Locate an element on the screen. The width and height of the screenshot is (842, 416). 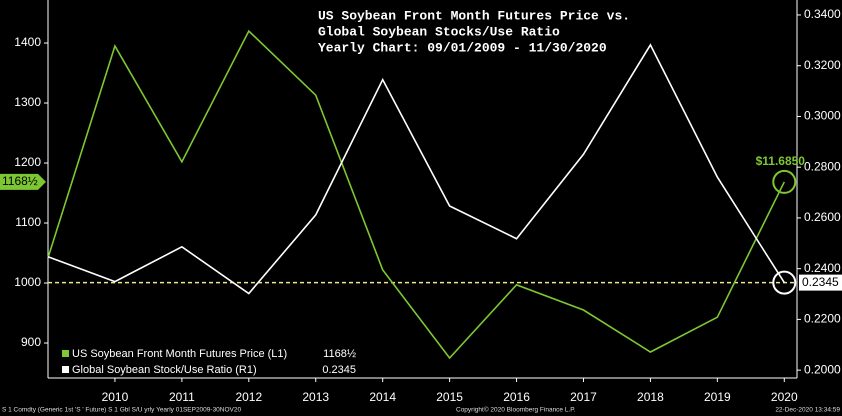
legend-label: Global Soybean Stock/Use Ratio (R1) is located at coordinates (164, 370).